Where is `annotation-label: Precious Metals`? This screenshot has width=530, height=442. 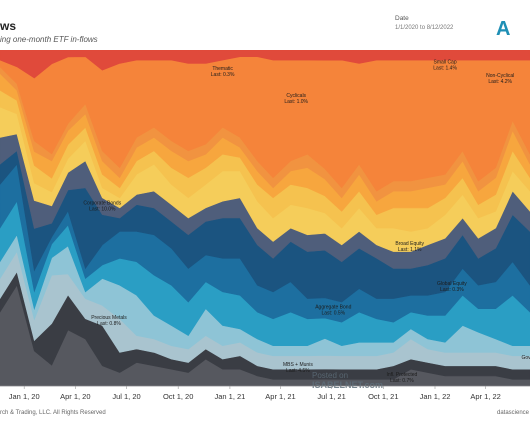
annotation-label: Precious Metals is located at coordinates (109, 318).